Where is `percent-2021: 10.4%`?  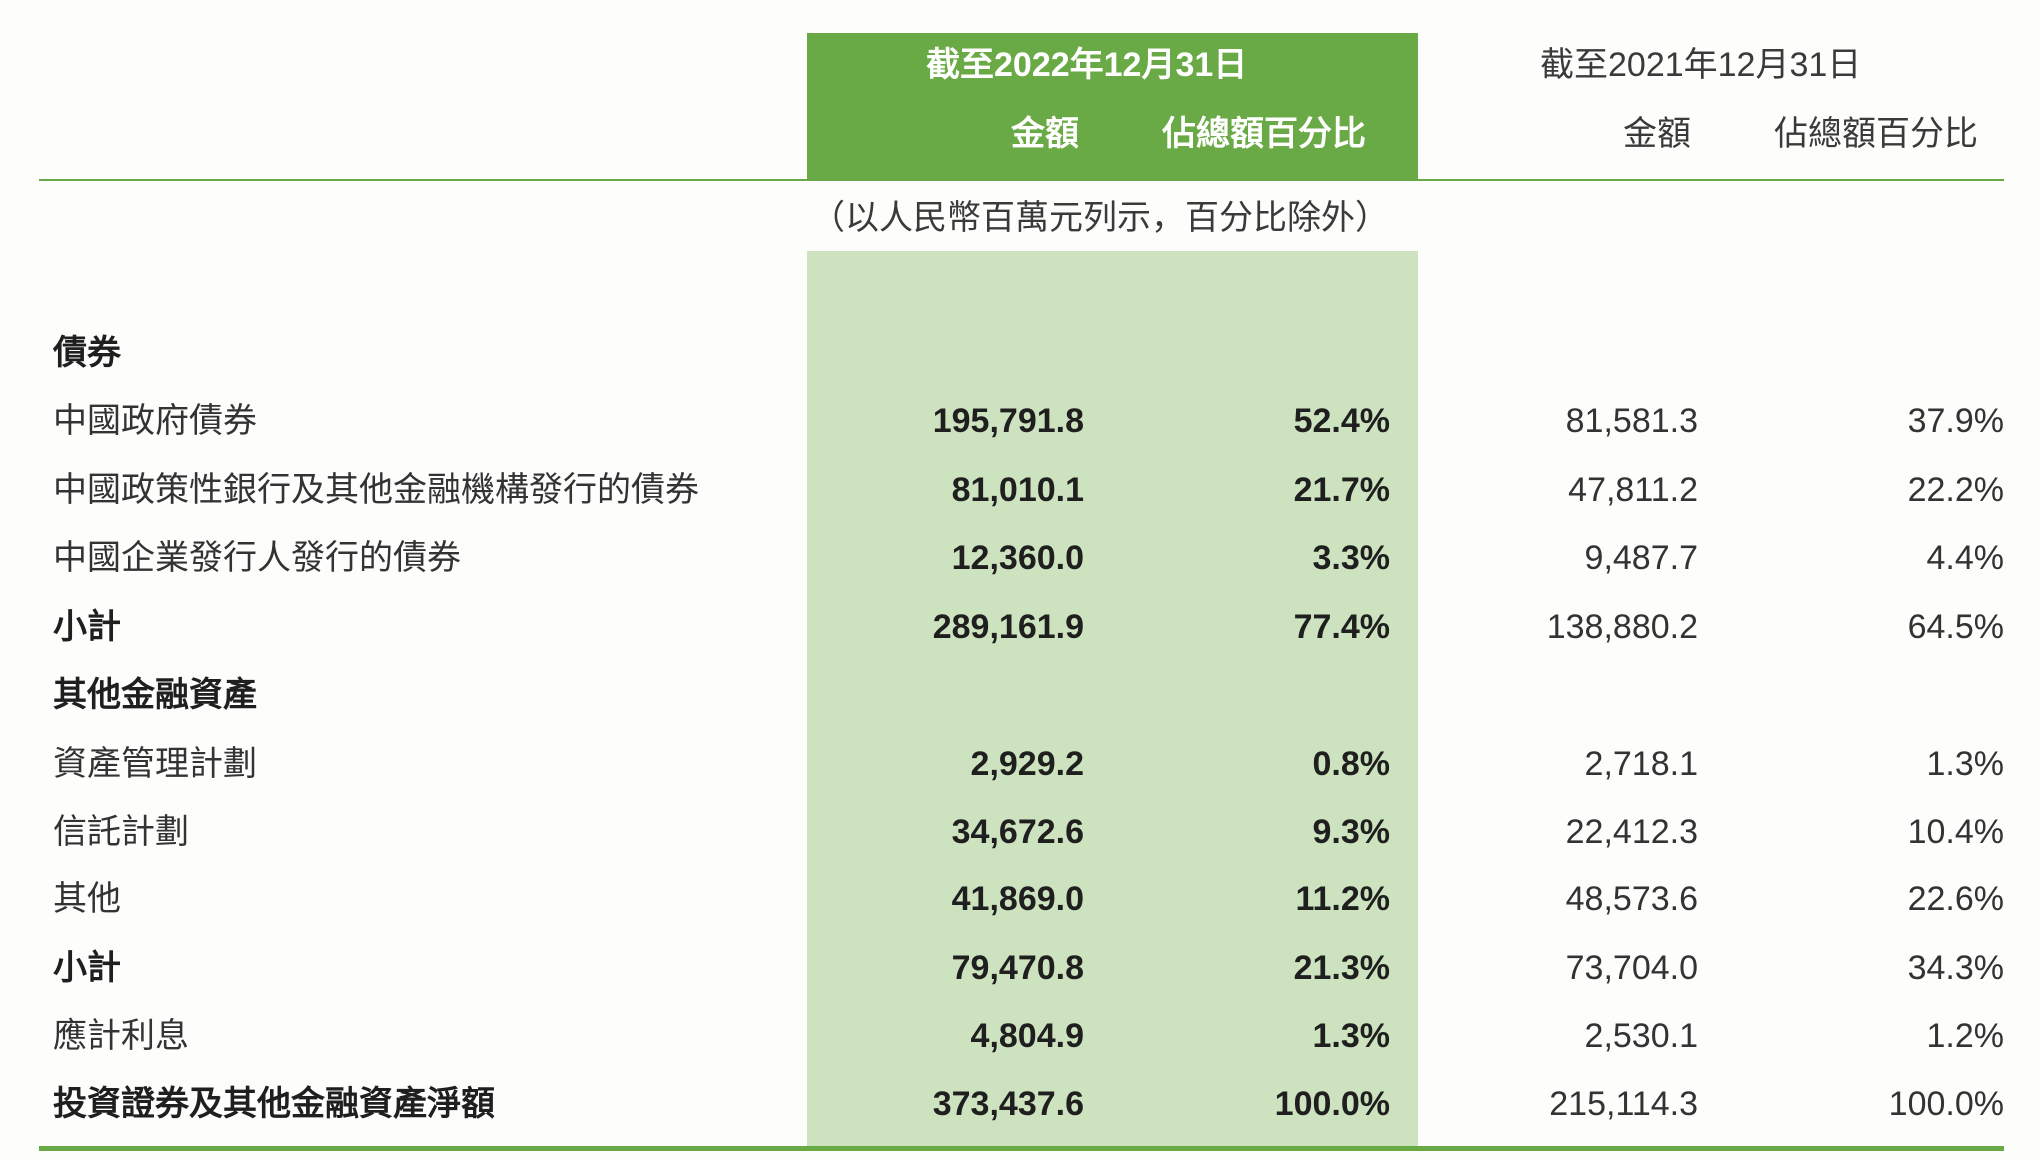 percent-2021: 10.4% is located at coordinates (1955, 832).